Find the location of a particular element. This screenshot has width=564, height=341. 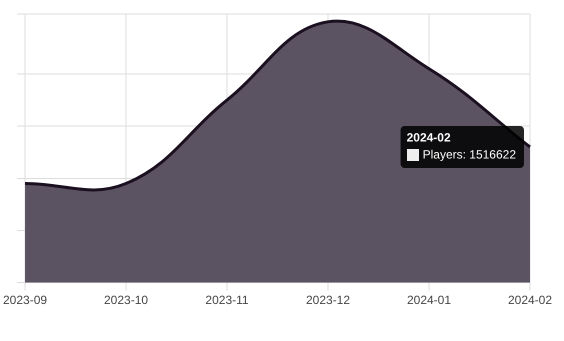

category-label: 2024-02 is located at coordinates (428, 137).